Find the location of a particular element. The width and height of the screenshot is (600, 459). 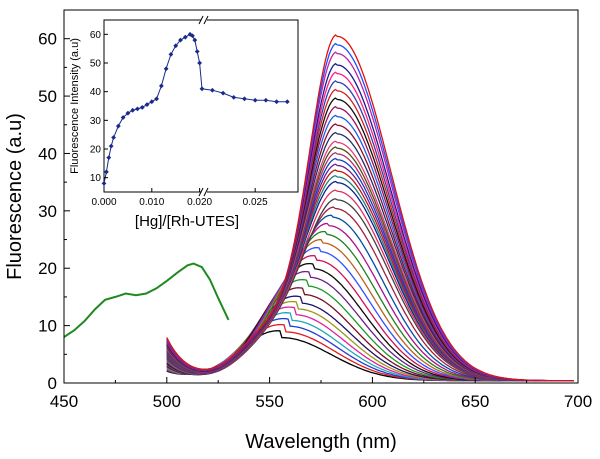

inset-frame is located at coordinates (201, 106).